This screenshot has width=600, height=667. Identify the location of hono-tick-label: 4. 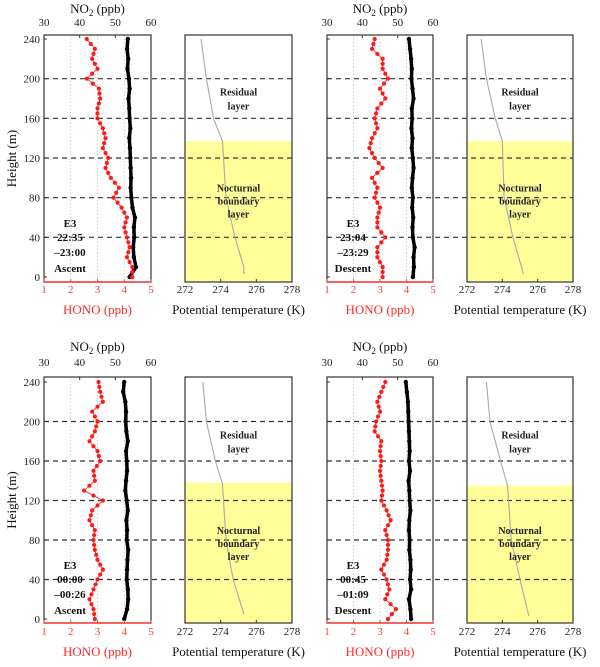
(407, 290).